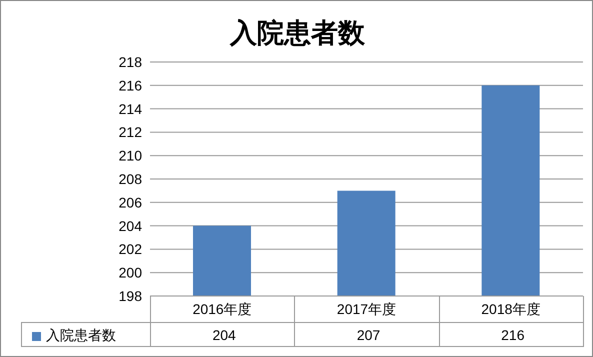  I want to click on y-tick-label: 202, so click(130, 249).